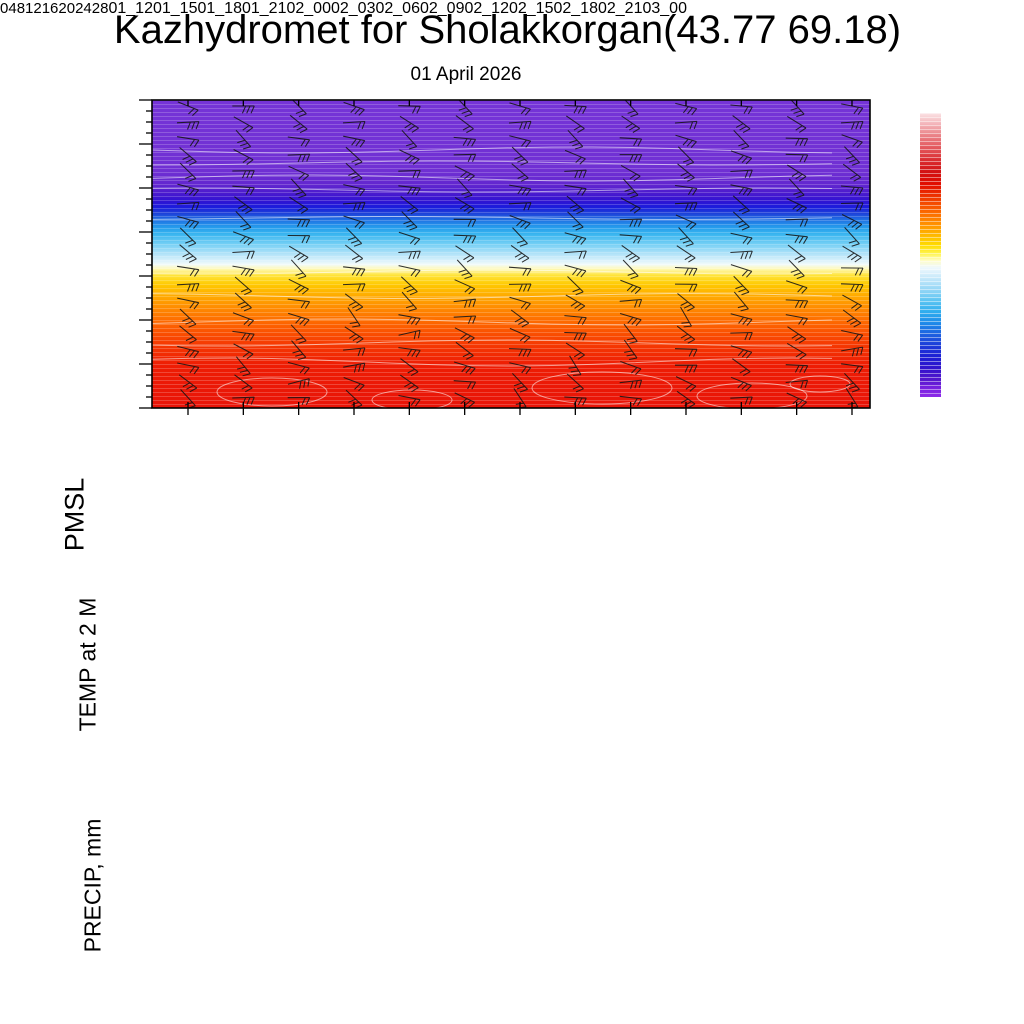  What do you see at coordinates (353, 8) in the screenshot?
I see `cross-section-x-tick-label: 02_03` at bounding box center [353, 8].